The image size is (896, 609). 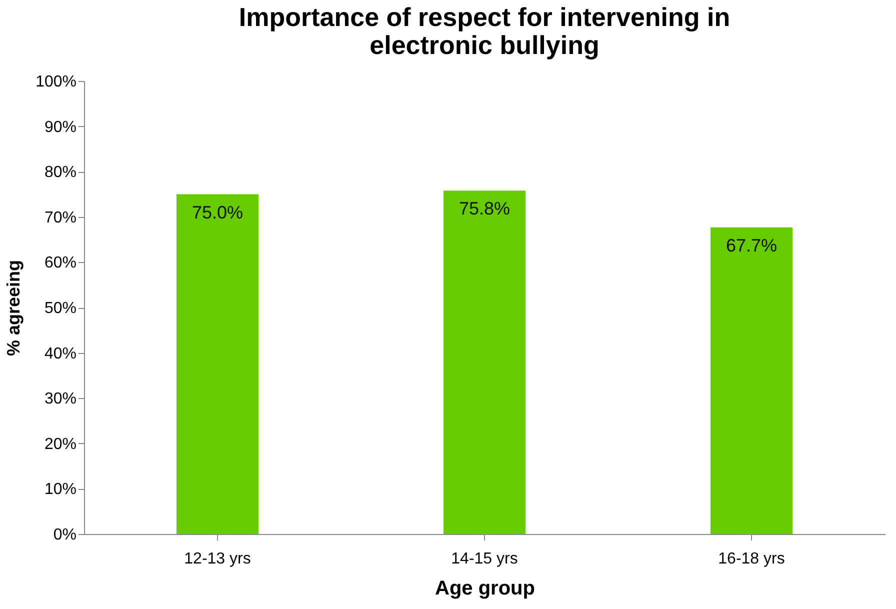 What do you see at coordinates (60, 127) in the screenshot?
I see `y-tick-label: 90%` at bounding box center [60, 127].